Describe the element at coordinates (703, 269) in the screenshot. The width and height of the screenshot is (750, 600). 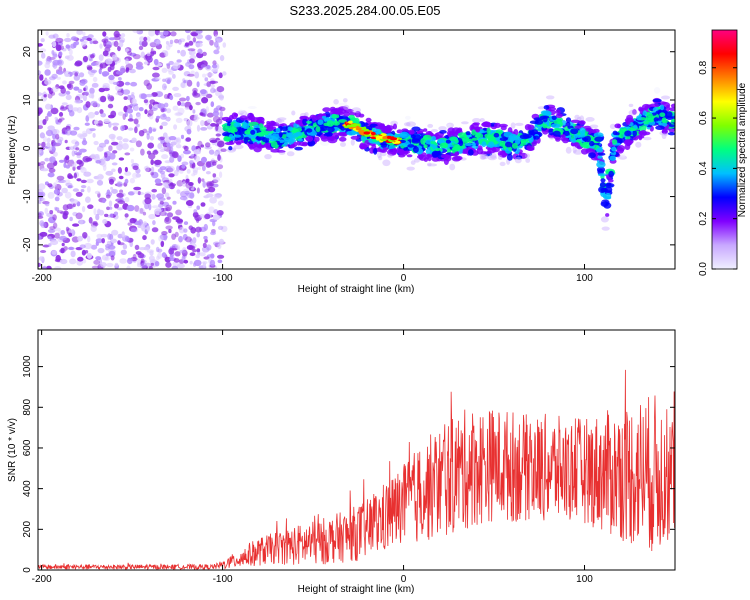
I see `colorbar-tick-label: 0.0` at that location.